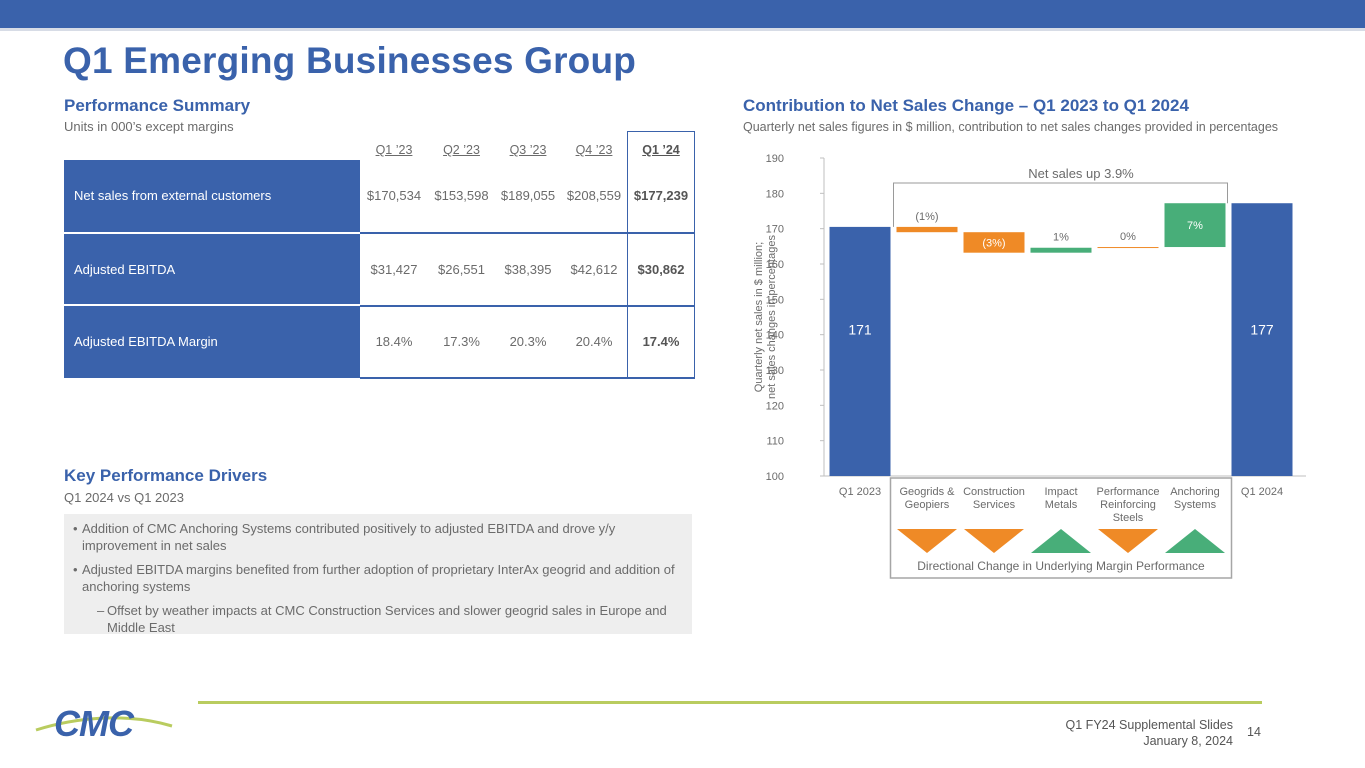 This screenshot has width=1365, height=768. I want to click on table-cell: $153,598, so click(461, 195).